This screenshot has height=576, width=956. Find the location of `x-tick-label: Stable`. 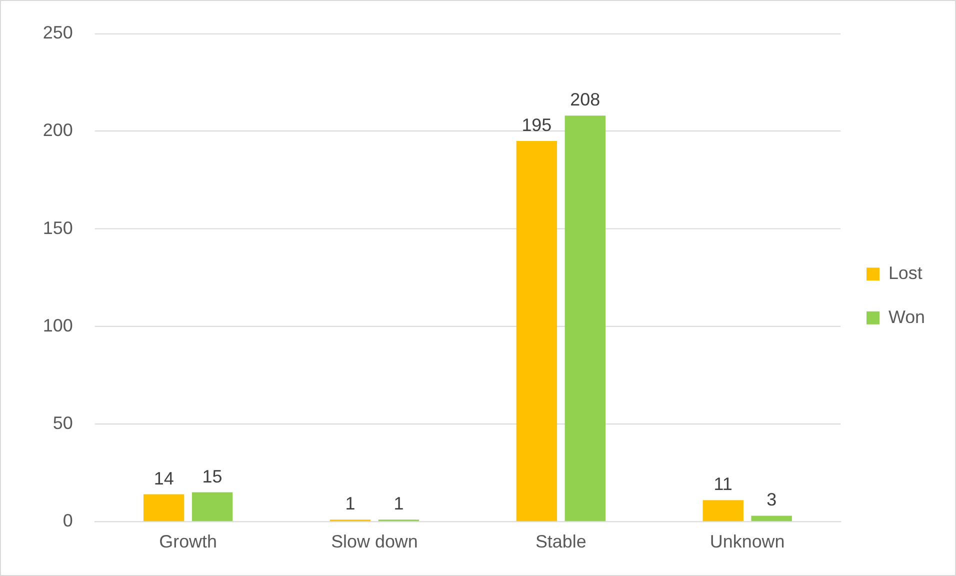

x-tick-label: Stable is located at coordinates (560, 541).